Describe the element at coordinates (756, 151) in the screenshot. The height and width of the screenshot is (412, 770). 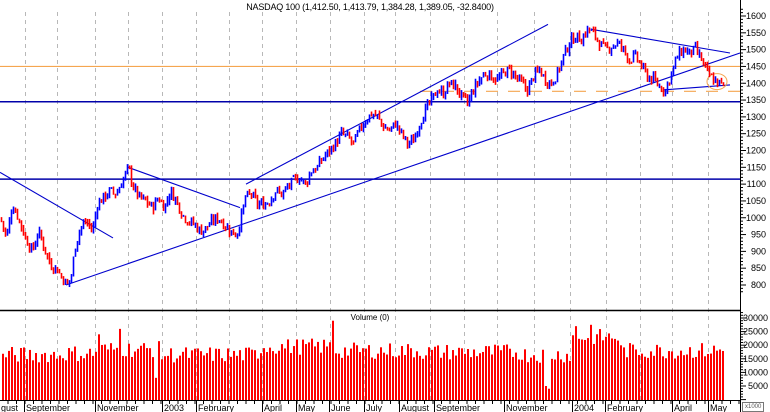
I see `y-tick-label: 1200` at that location.